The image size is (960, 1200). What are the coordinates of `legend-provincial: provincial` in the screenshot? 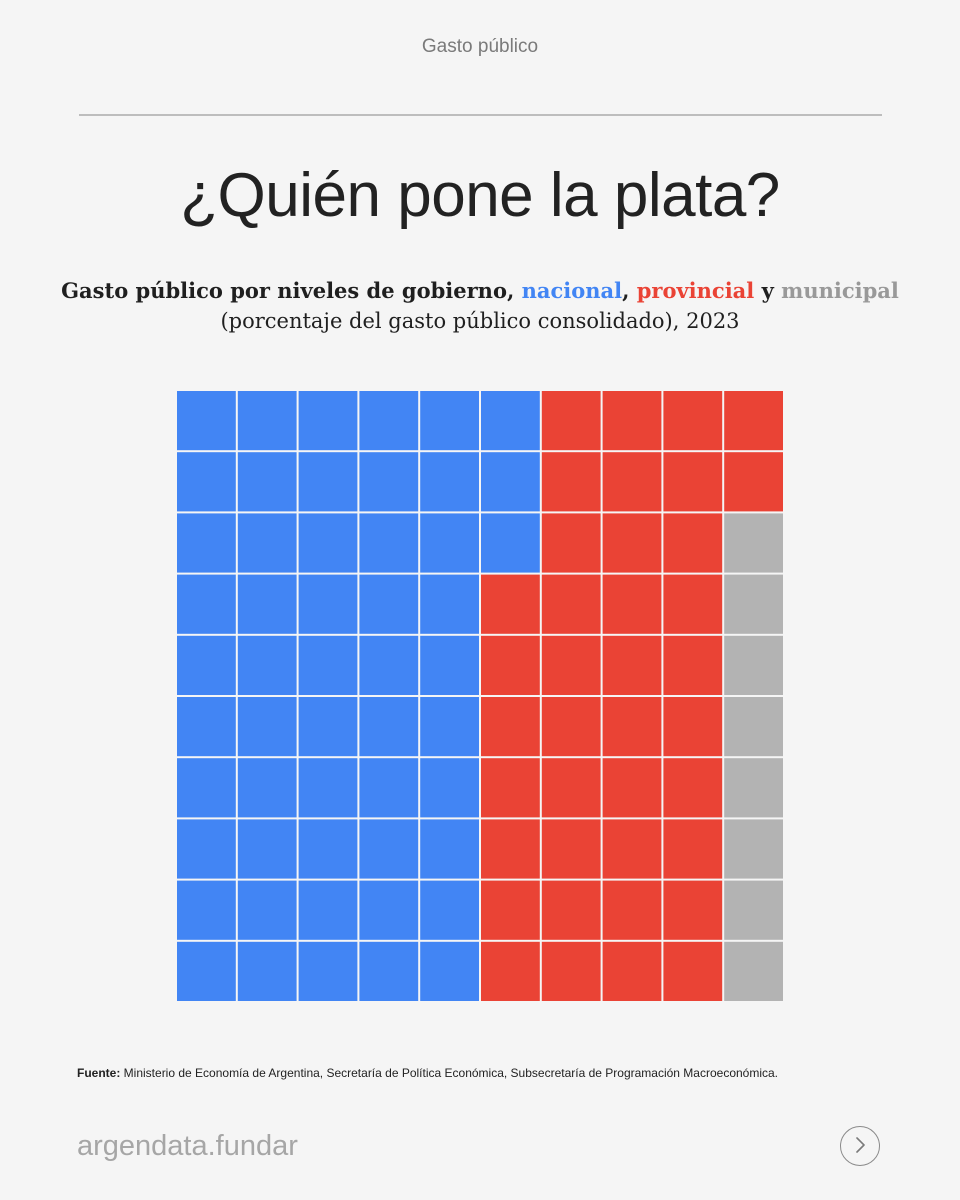 It's located at (695, 290).